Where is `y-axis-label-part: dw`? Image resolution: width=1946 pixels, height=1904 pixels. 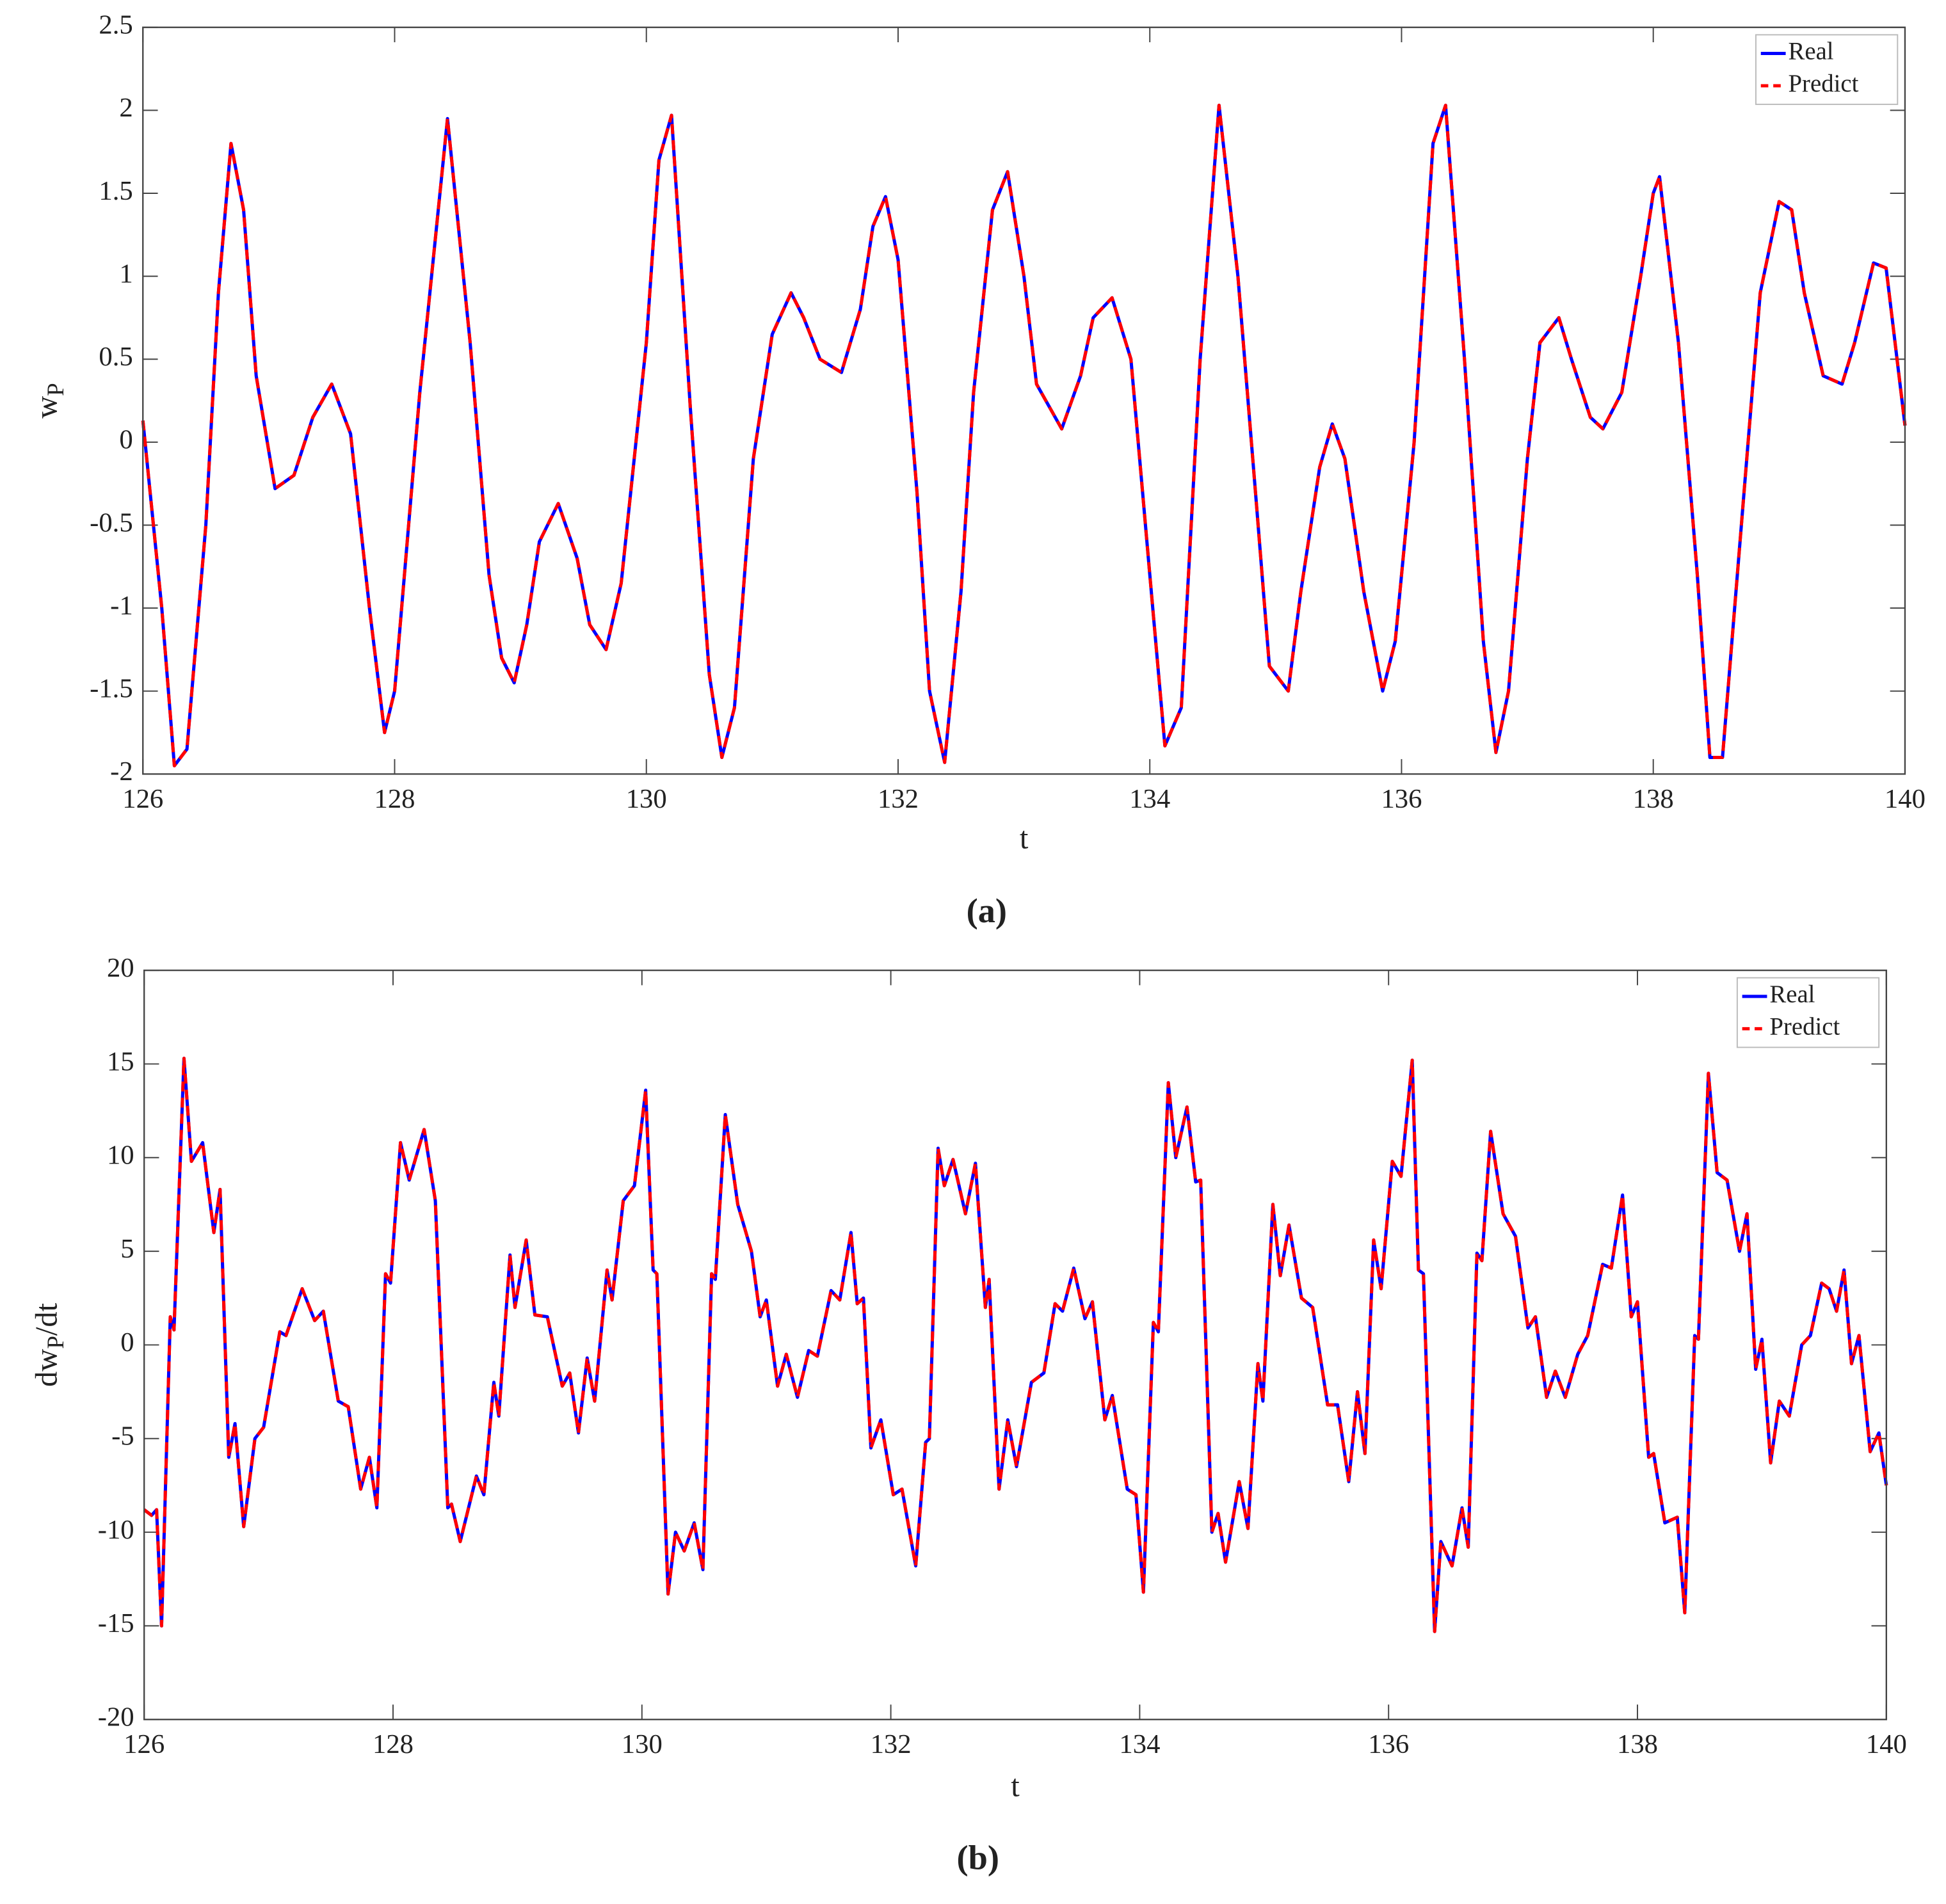
y-axis-label-part: dw is located at coordinates (47, 1368).